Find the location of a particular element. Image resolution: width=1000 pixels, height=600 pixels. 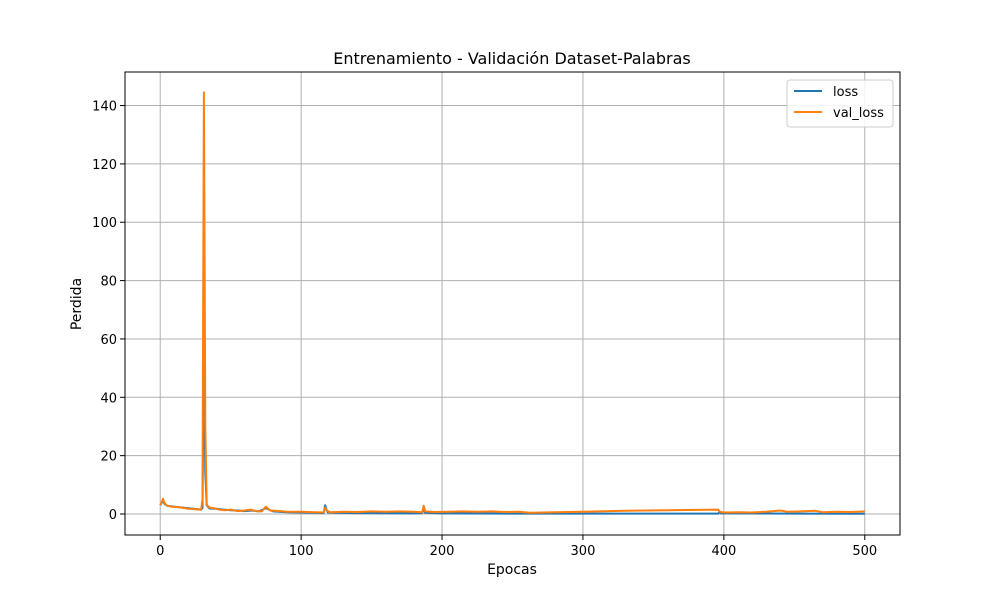

x-tick-label: 400 is located at coordinates (723, 551).